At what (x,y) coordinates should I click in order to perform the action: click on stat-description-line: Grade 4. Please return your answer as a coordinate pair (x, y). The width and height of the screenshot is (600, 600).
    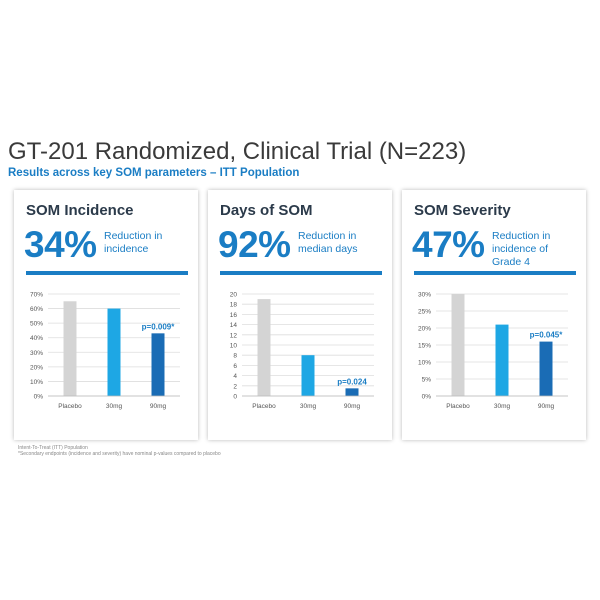
    Looking at the image, I should click on (511, 262).